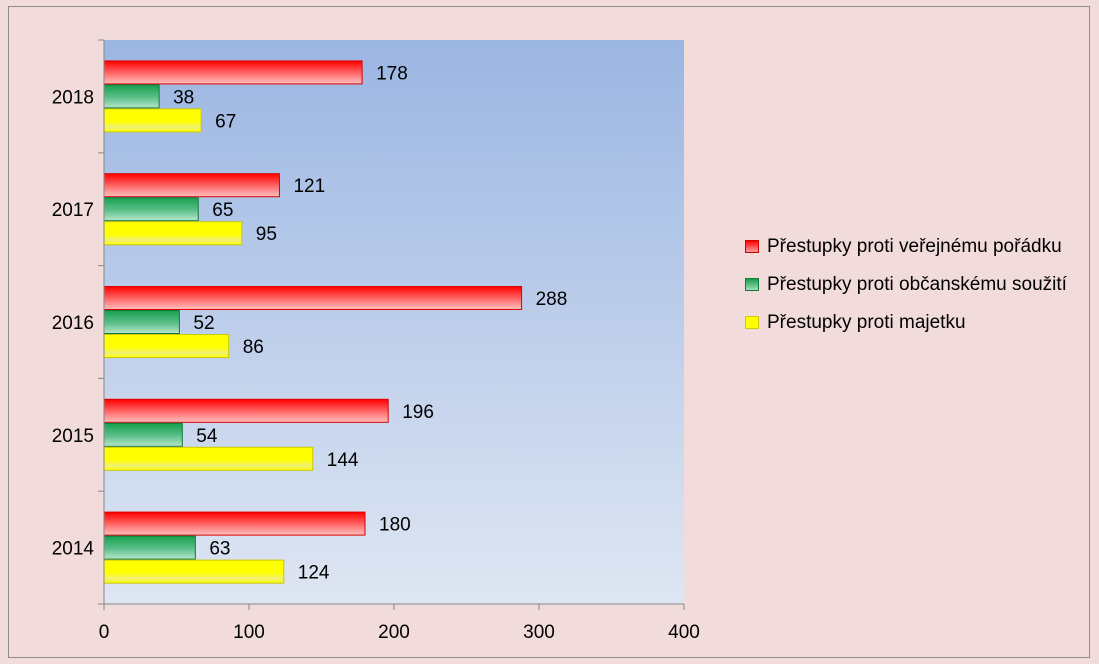  I want to click on data-label: 121, so click(309, 186).